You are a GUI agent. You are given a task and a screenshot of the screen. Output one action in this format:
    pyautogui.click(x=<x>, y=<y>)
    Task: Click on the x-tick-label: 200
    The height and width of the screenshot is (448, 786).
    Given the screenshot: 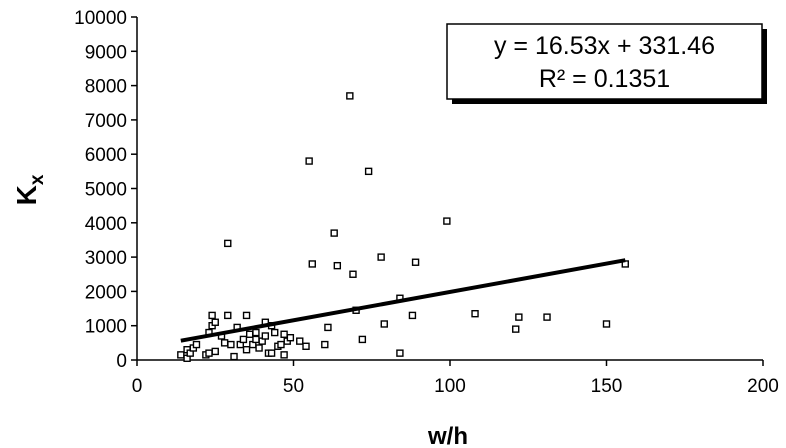 What is the action you would take?
    pyautogui.click(x=763, y=386)
    